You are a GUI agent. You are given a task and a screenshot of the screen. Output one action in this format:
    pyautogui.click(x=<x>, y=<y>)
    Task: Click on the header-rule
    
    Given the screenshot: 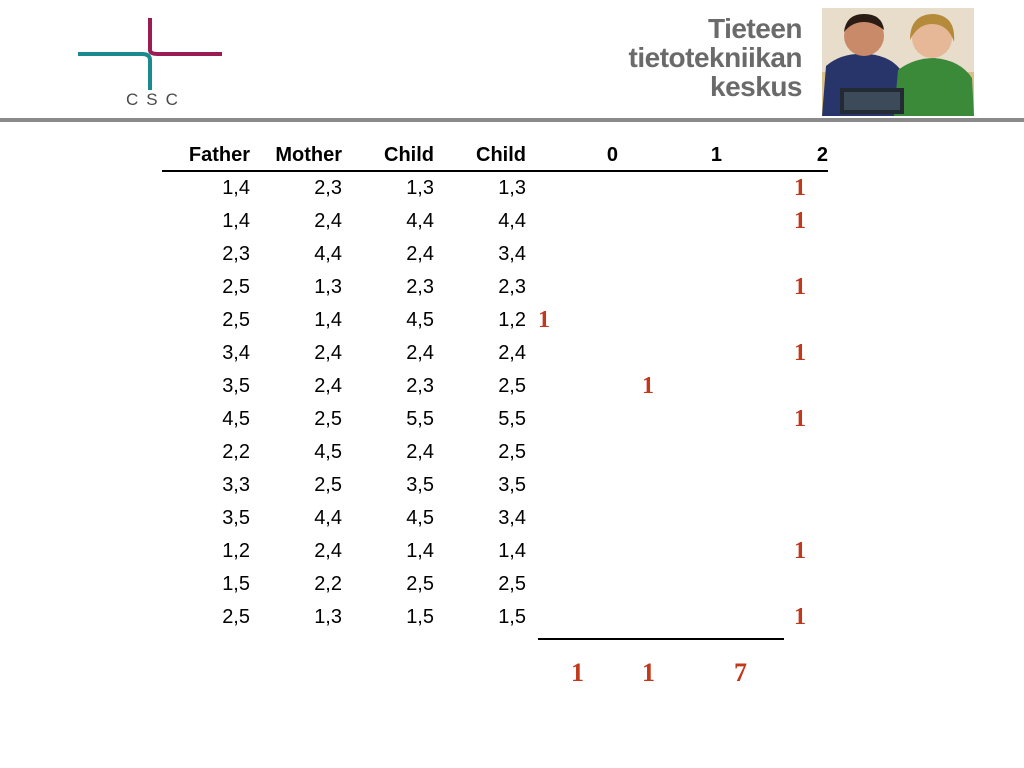 What is the action you would take?
    pyautogui.click(x=512, y=120)
    